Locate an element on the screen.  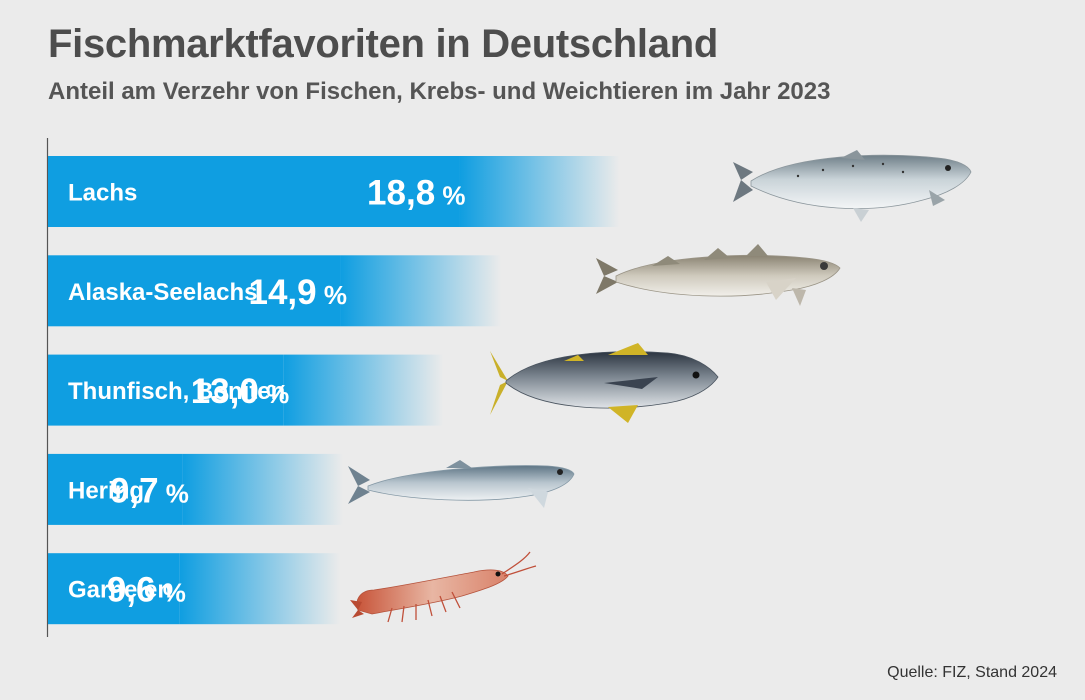
bar-value-label: 14,9 % is located at coordinates (297, 292).